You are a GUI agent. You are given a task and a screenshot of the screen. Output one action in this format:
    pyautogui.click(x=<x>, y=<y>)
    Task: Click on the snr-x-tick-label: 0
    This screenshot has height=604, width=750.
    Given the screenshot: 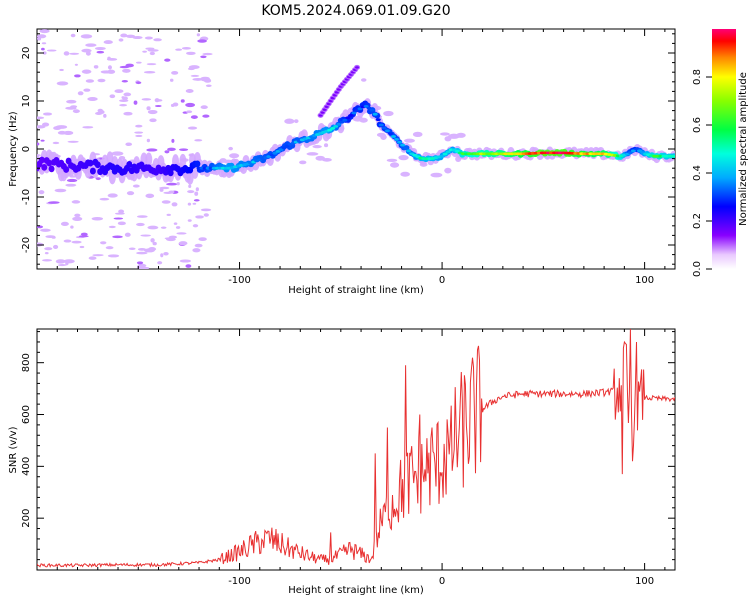 What is the action you would take?
    pyautogui.click(x=442, y=581)
    